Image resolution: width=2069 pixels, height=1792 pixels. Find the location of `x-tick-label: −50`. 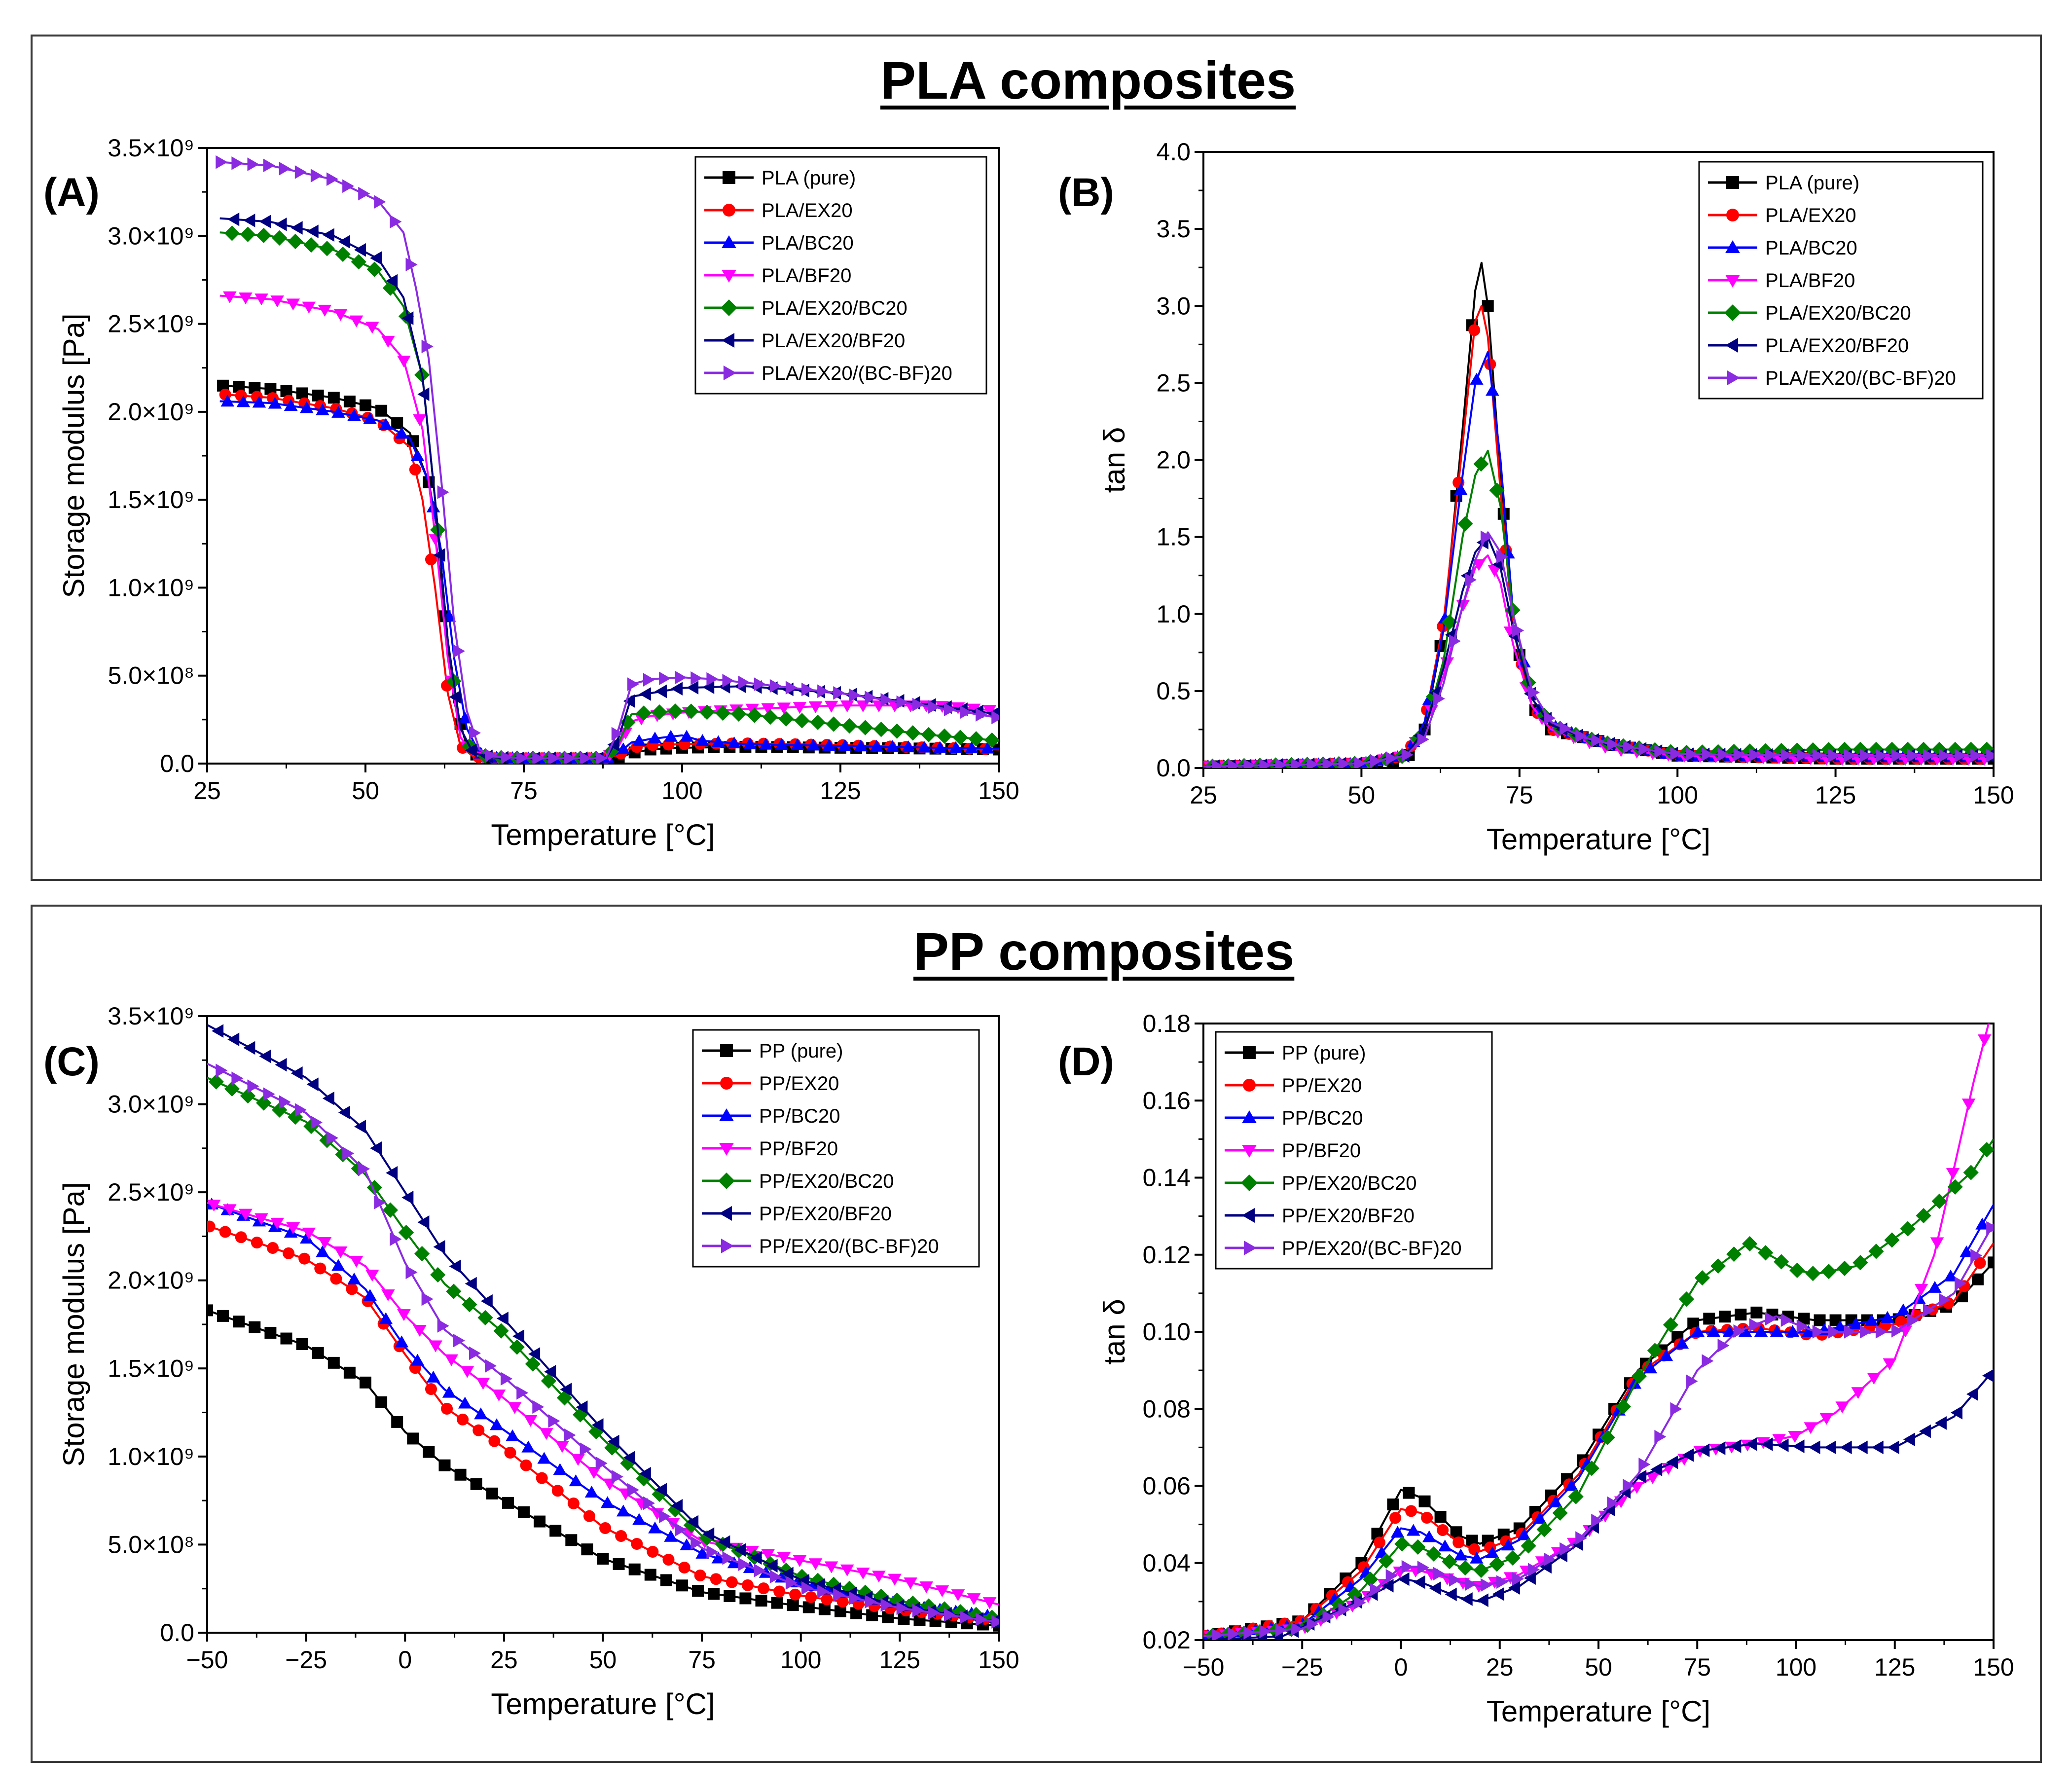

x-tick-label: −50 is located at coordinates (207, 1660).